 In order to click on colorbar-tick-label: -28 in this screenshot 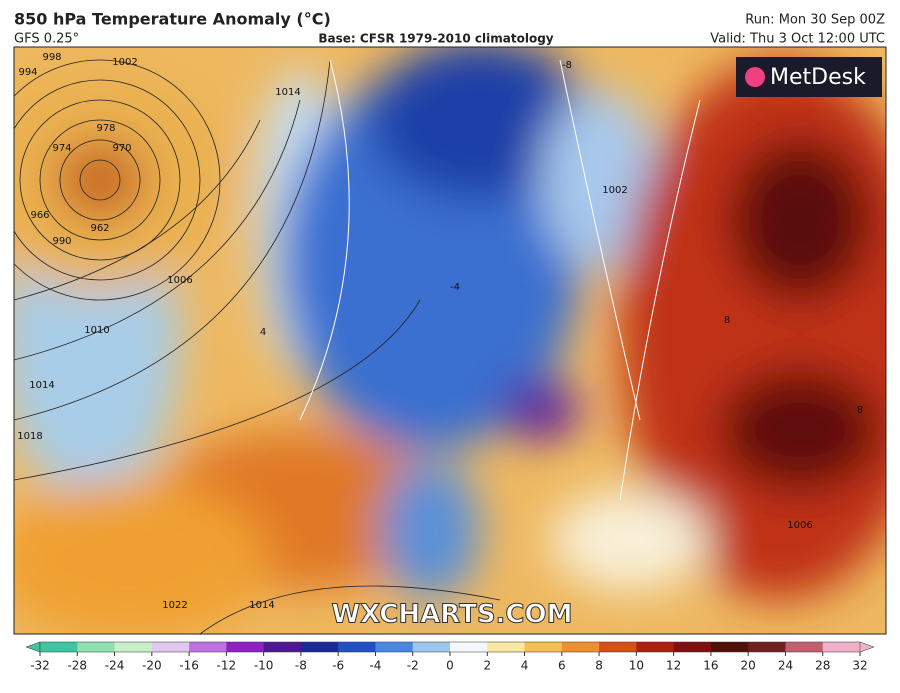, I will do `click(77, 666)`.